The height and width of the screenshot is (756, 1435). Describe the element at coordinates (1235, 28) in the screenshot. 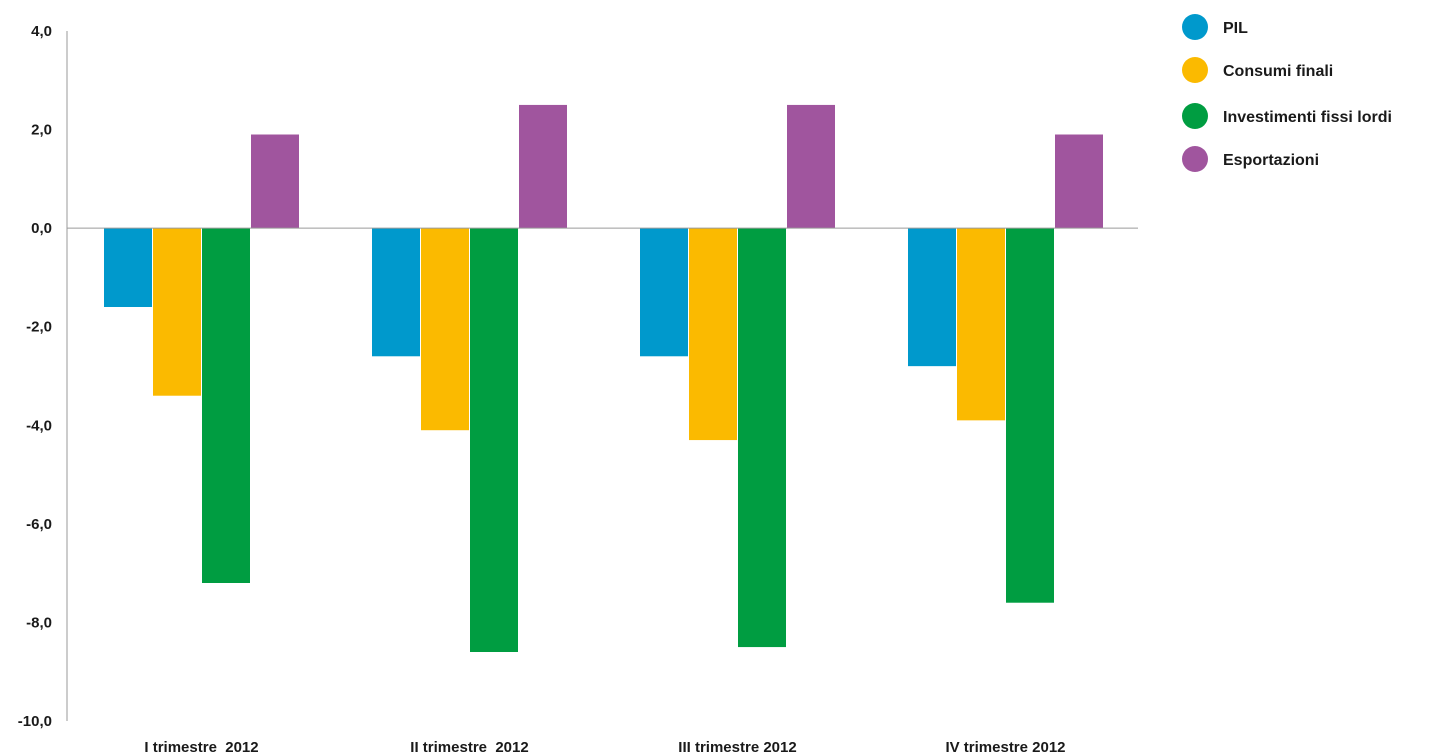

I see `legend-label: PIL` at that location.